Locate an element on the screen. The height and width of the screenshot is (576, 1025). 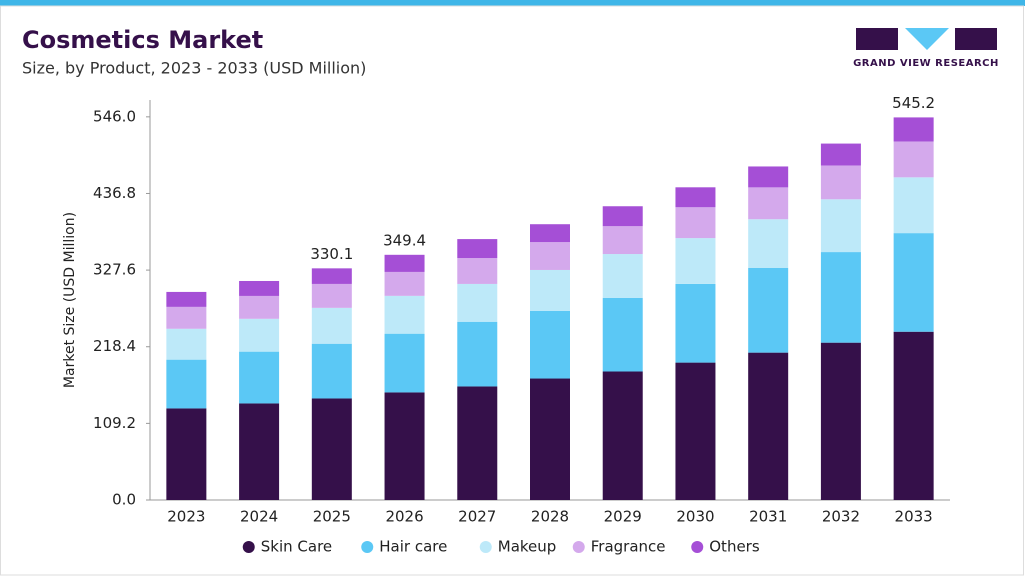
x-tick-label: 2025 is located at coordinates (332, 517).